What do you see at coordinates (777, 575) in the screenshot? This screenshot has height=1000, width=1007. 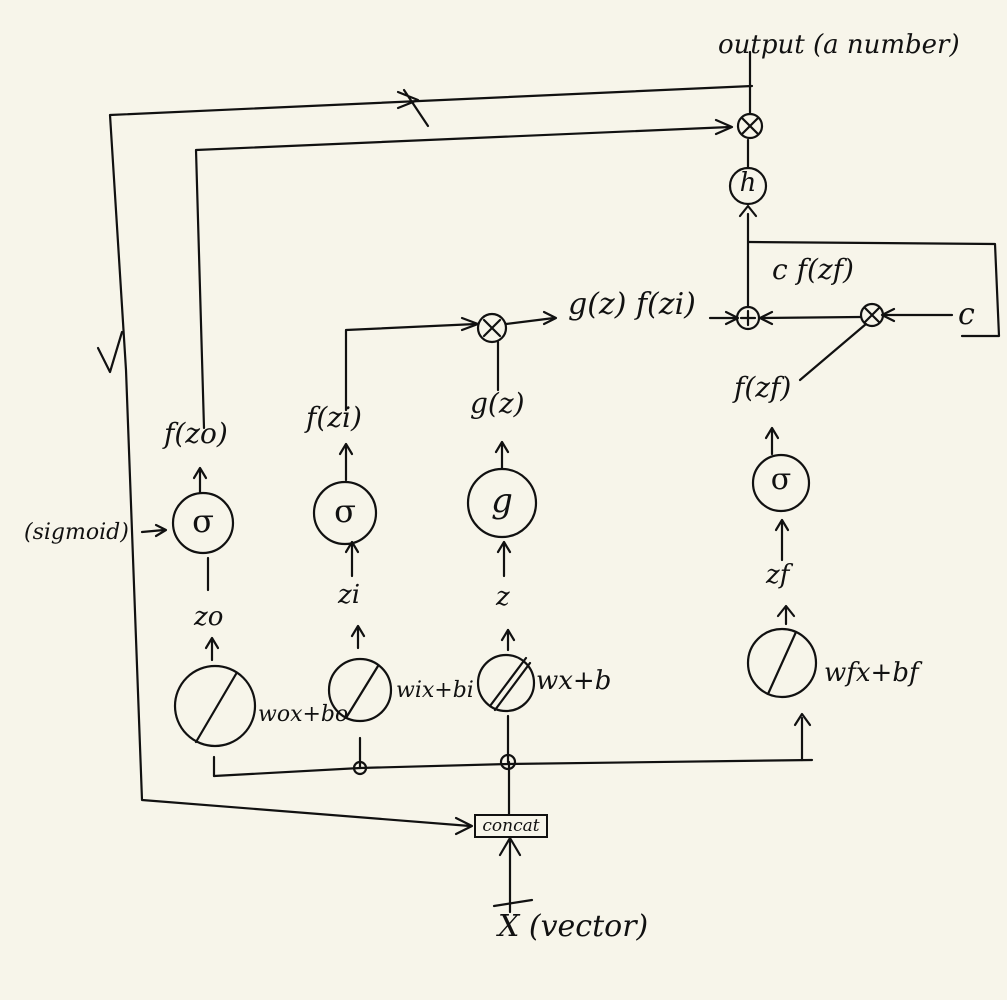 I see `zf-label: zf` at bounding box center [777, 575].